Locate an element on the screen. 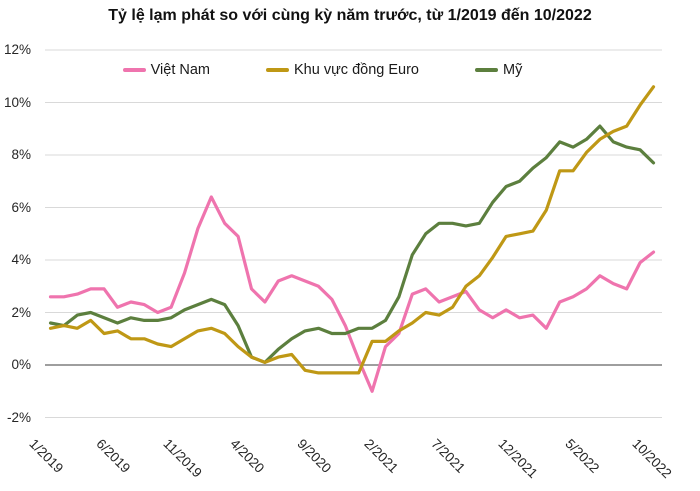  chart-legend: Việt Nam Khu vực đồng Euro Mỹ is located at coordinates (322, 70).